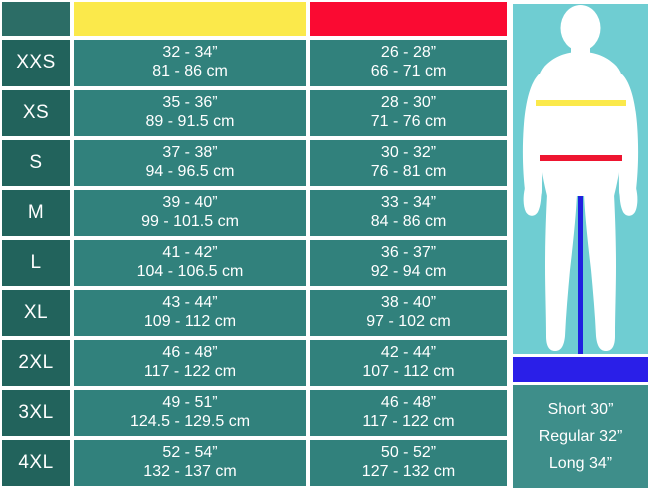 This screenshot has width=650, height=488. What do you see at coordinates (408, 19) in the screenshot?
I see `table-header-waist` at bounding box center [408, 19].